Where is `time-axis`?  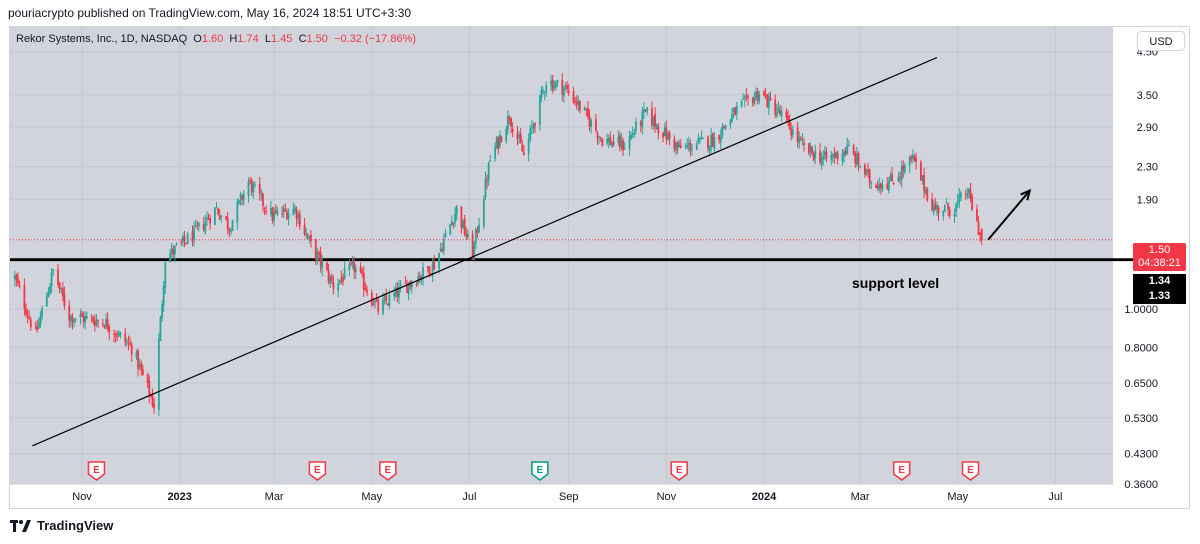 time-axis is located at coordinates (561, 496).